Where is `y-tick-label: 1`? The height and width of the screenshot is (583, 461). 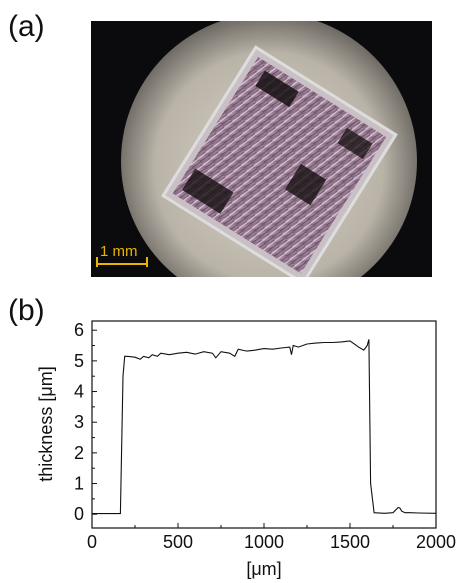
y-tick-label: 1 is located at coordinates (79, 484).